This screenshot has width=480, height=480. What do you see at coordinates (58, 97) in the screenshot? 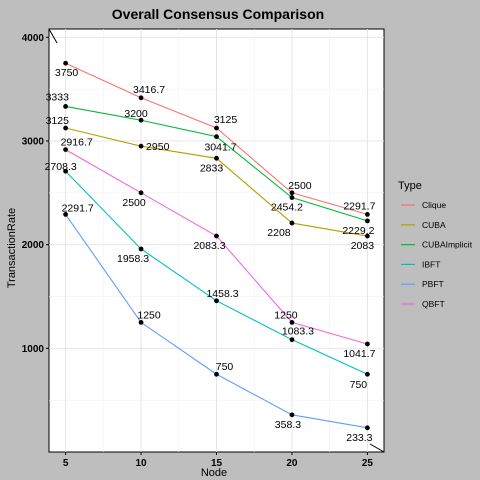
I see `data-label: 3333` at bounding box center [58, 97].